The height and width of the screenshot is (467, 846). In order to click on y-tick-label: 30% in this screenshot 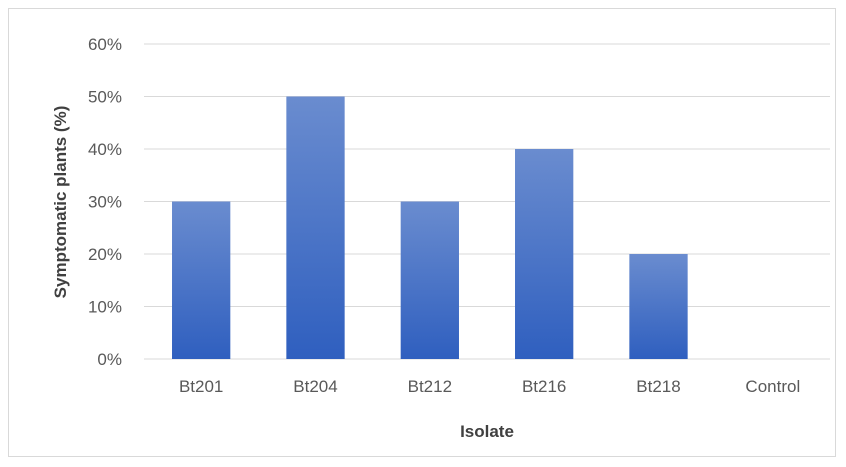, I will do `click(105, 202)`.